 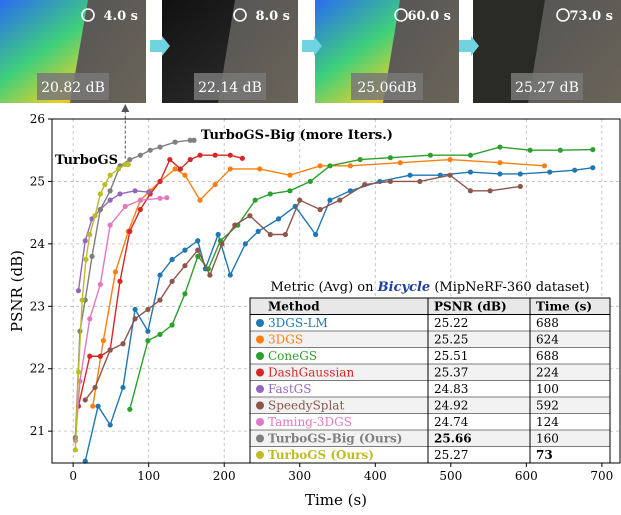 I want to click on x-tick-label: 700, so click(x=601, y=476).